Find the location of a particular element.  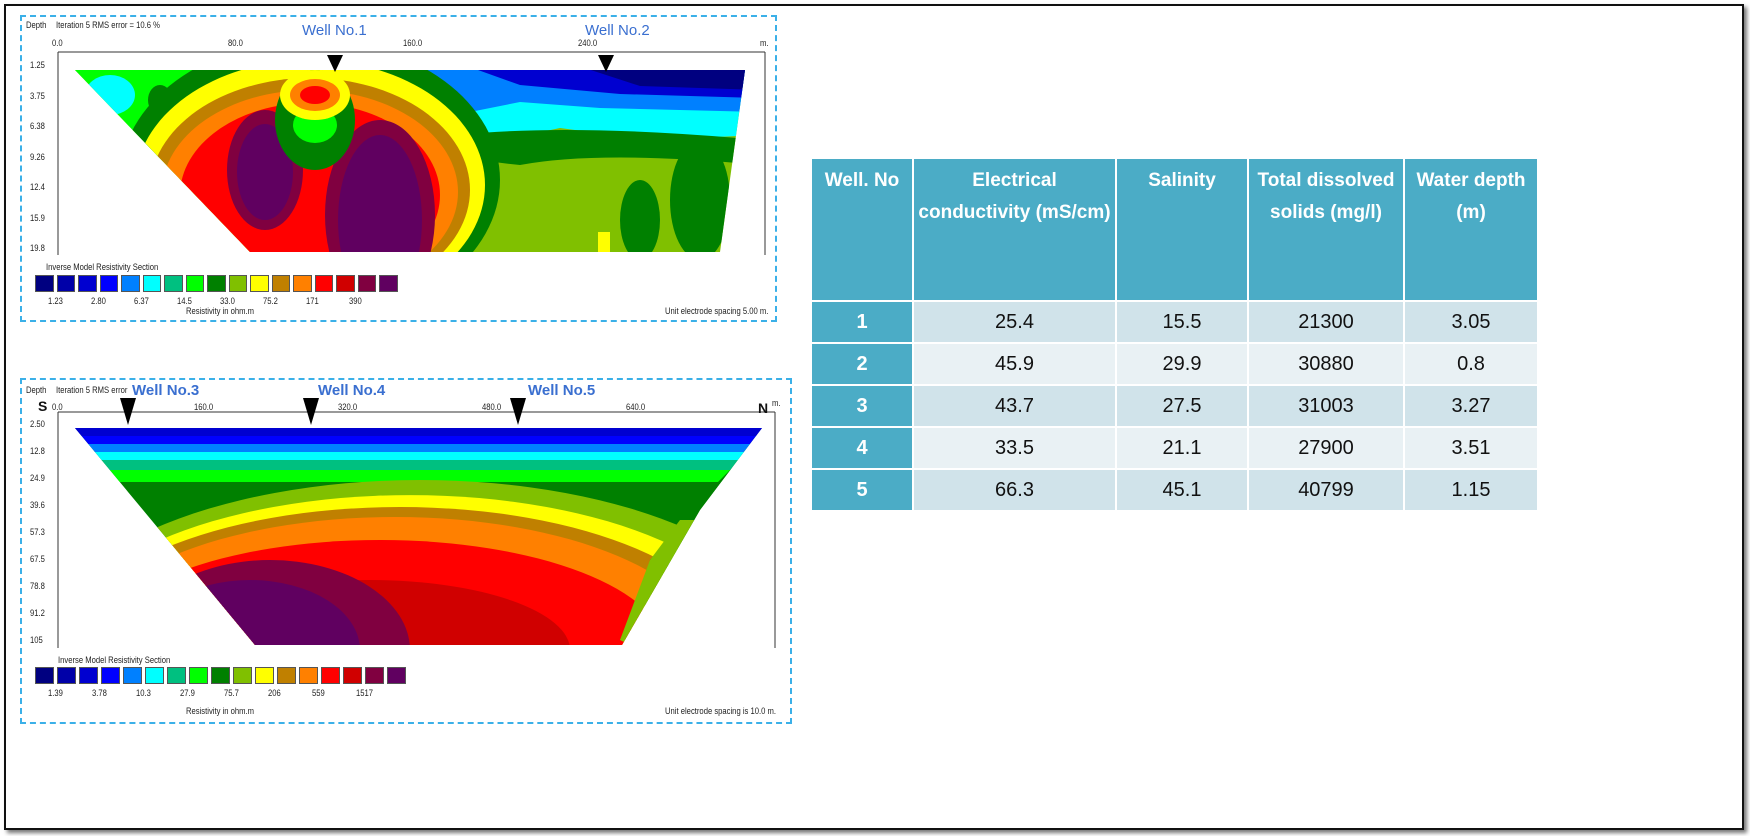

legend-value: 27.9 is located at coordinates (187, 693).